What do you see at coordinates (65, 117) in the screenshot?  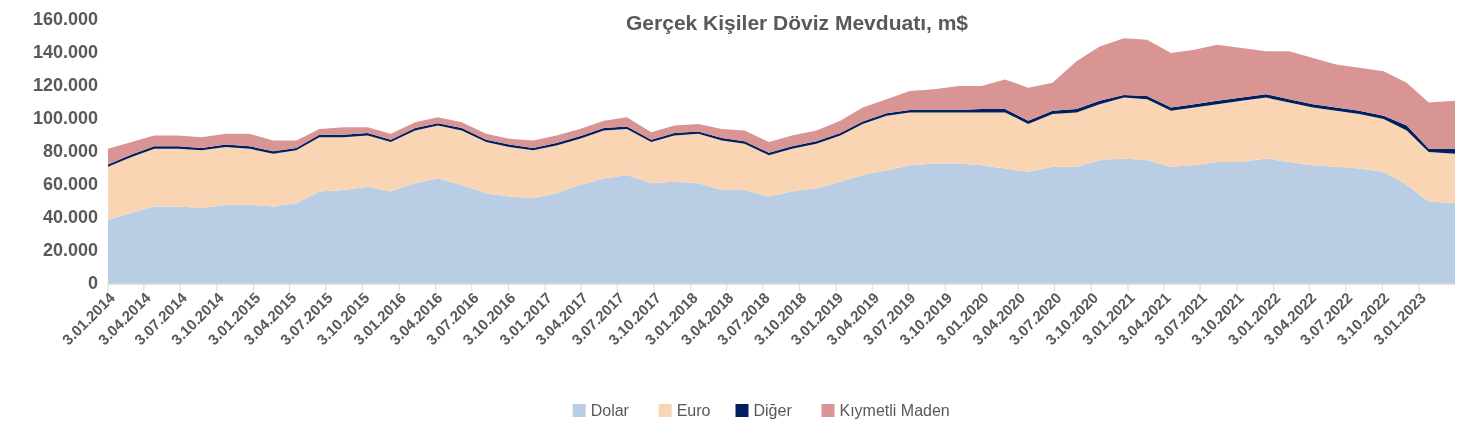 I see `y-tick-label: 100.000` at bounding box center [65, 117].